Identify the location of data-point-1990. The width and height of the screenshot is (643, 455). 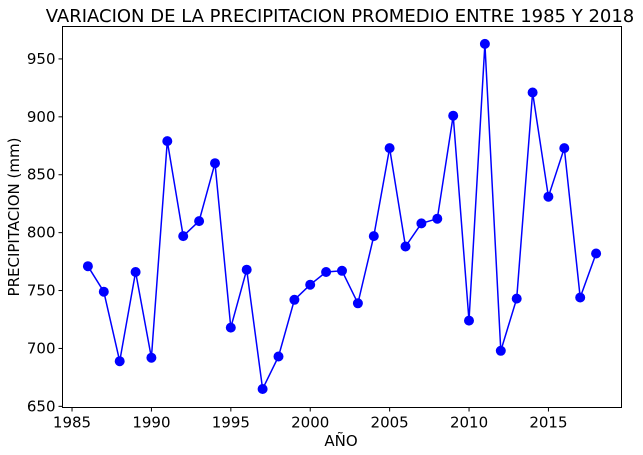
(151, 357).